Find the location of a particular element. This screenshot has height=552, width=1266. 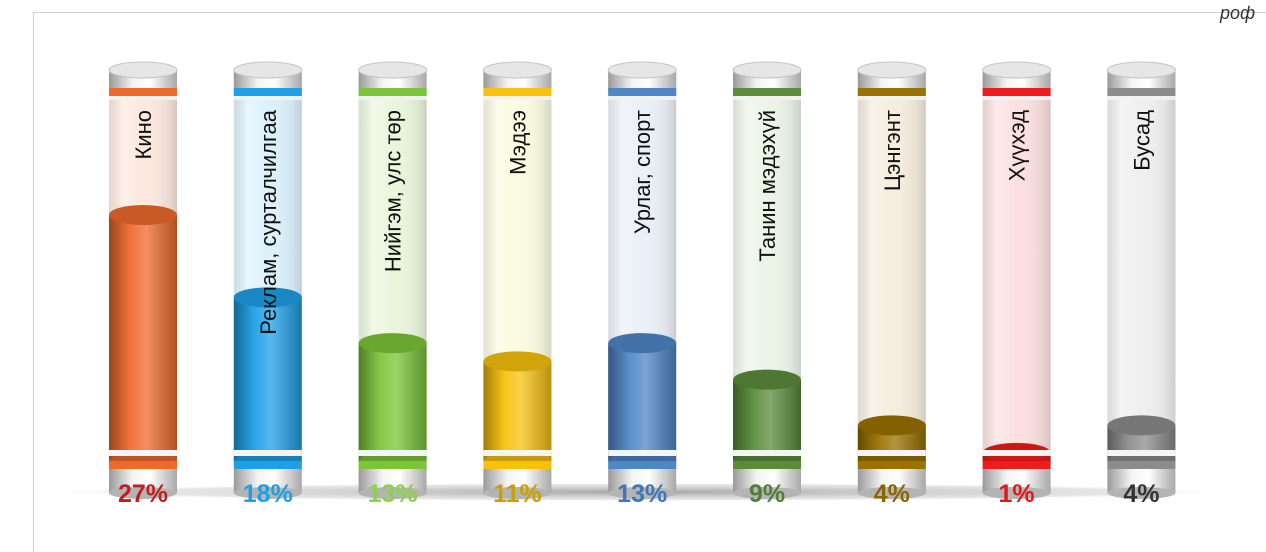

tube-6: Цэнгэнт 4% is located at coordinates (892, 284).